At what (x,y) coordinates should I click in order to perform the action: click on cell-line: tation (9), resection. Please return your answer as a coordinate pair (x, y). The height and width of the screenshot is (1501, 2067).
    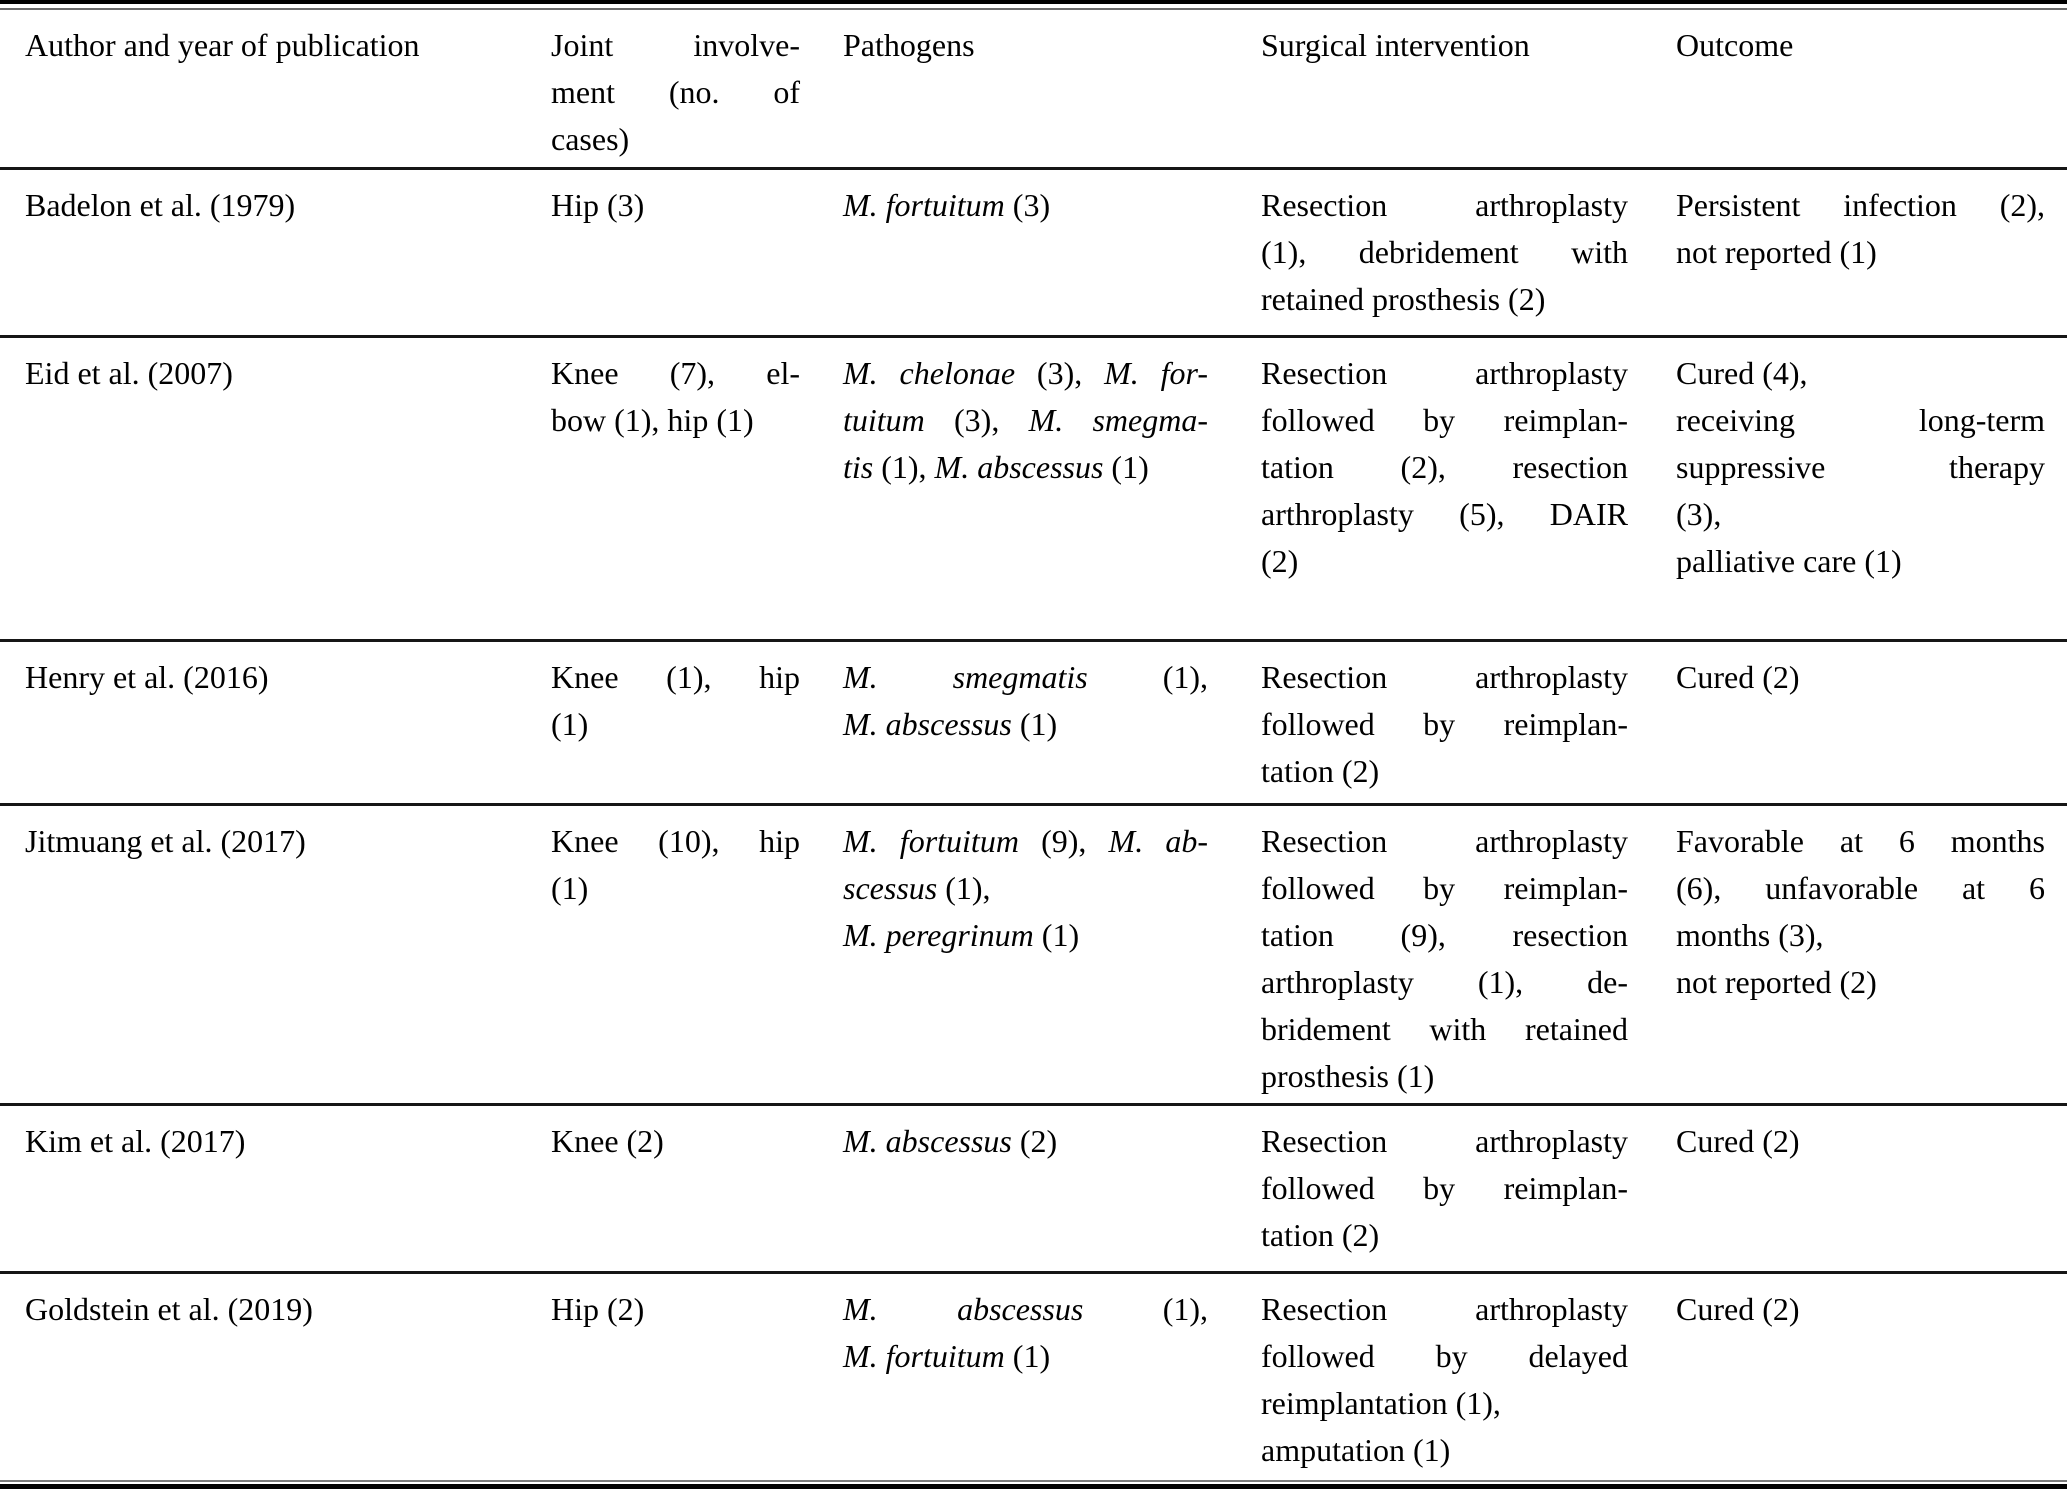
    Looking at the image, I should click on (1444, 934).